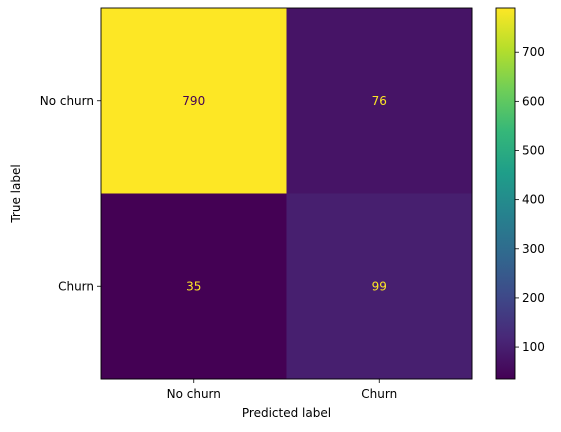  What do you see at coordinates (533, 101) in the screenshot?
I see `colorbar-tick-label: 600` at bounding box center [533, 101].